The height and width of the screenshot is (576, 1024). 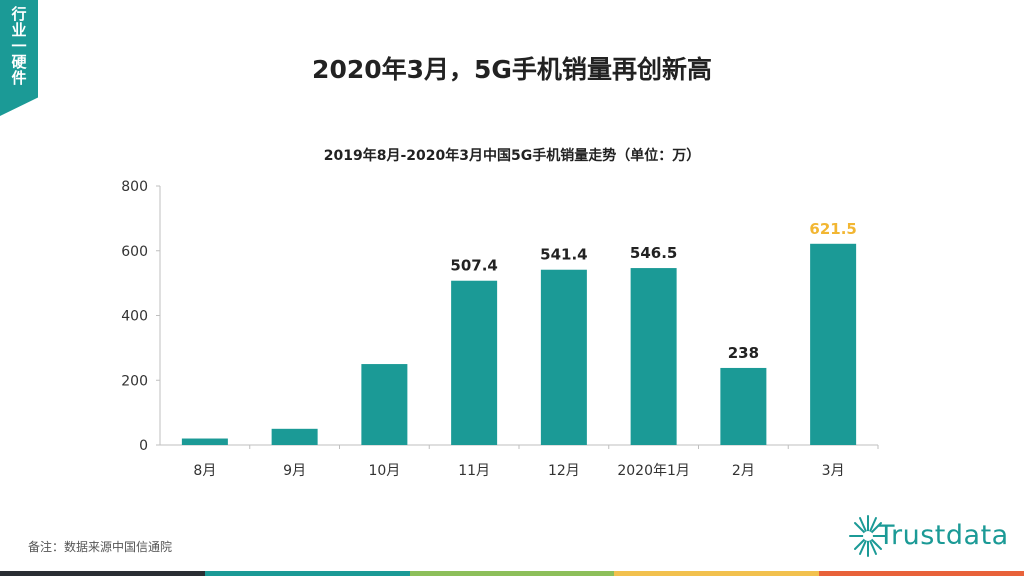 What do you see at coordinates (294, 471) in the screenshot?
I see `x-tick-label: 9月` at bounding box center [294, 471].